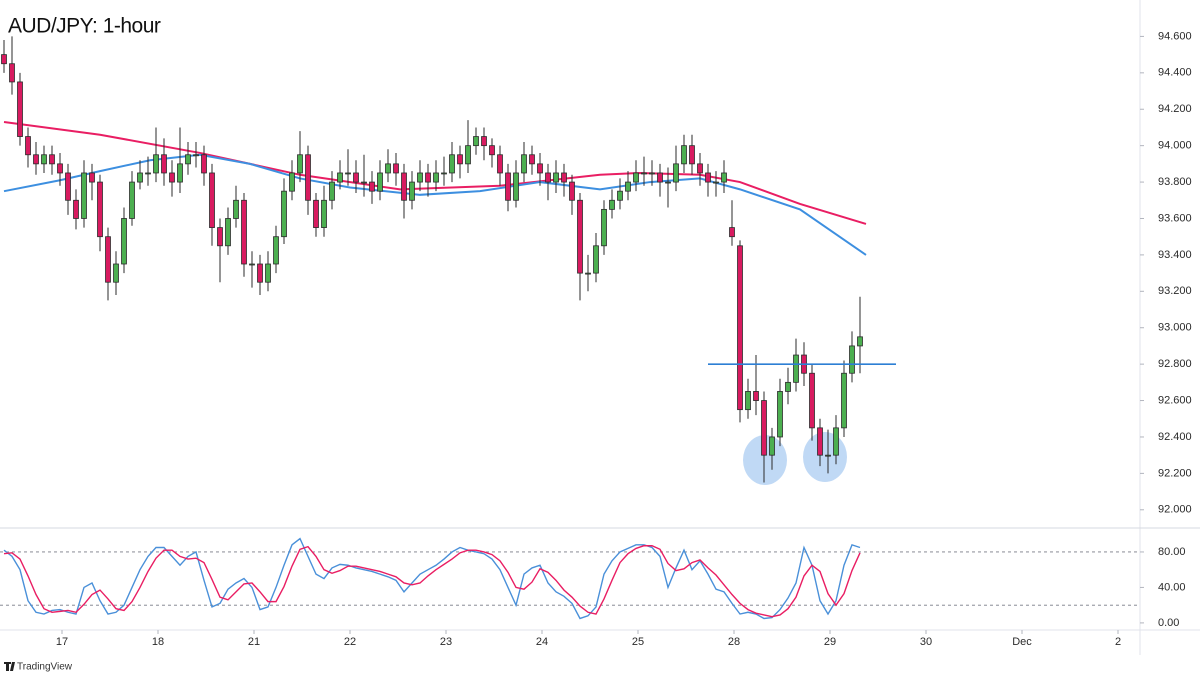 This screenshot has width=1200, height=675. Describe the element at coordinates (1172, 587) in the screenshot. I see `y-tick-label: 40.00` at that location.